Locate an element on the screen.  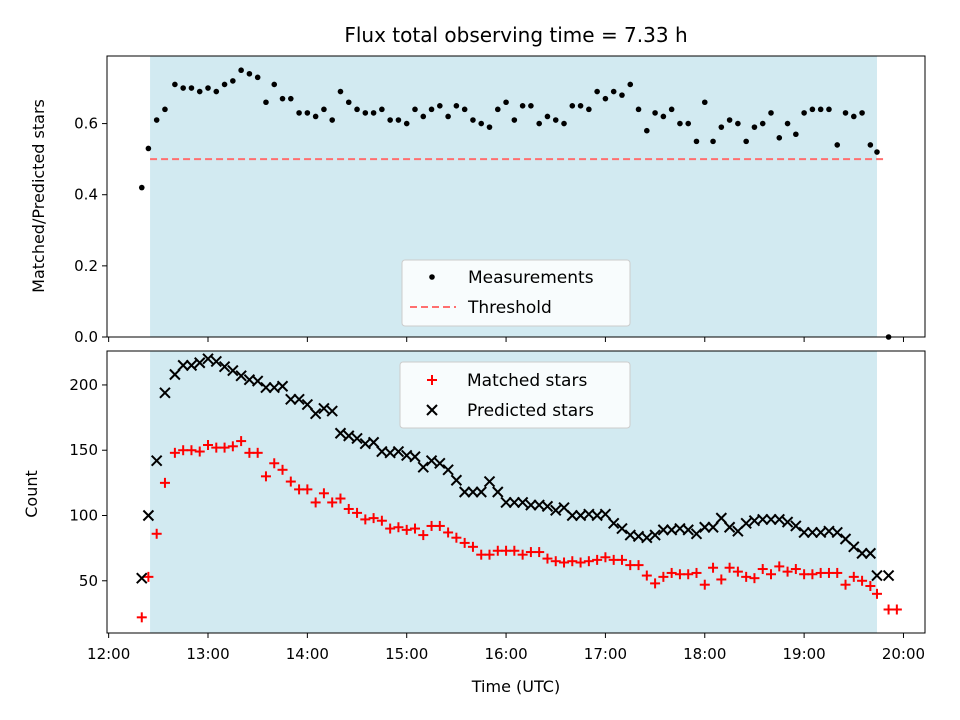
x-axis-label: Time (UTC) is located at coordinates (515, 686).